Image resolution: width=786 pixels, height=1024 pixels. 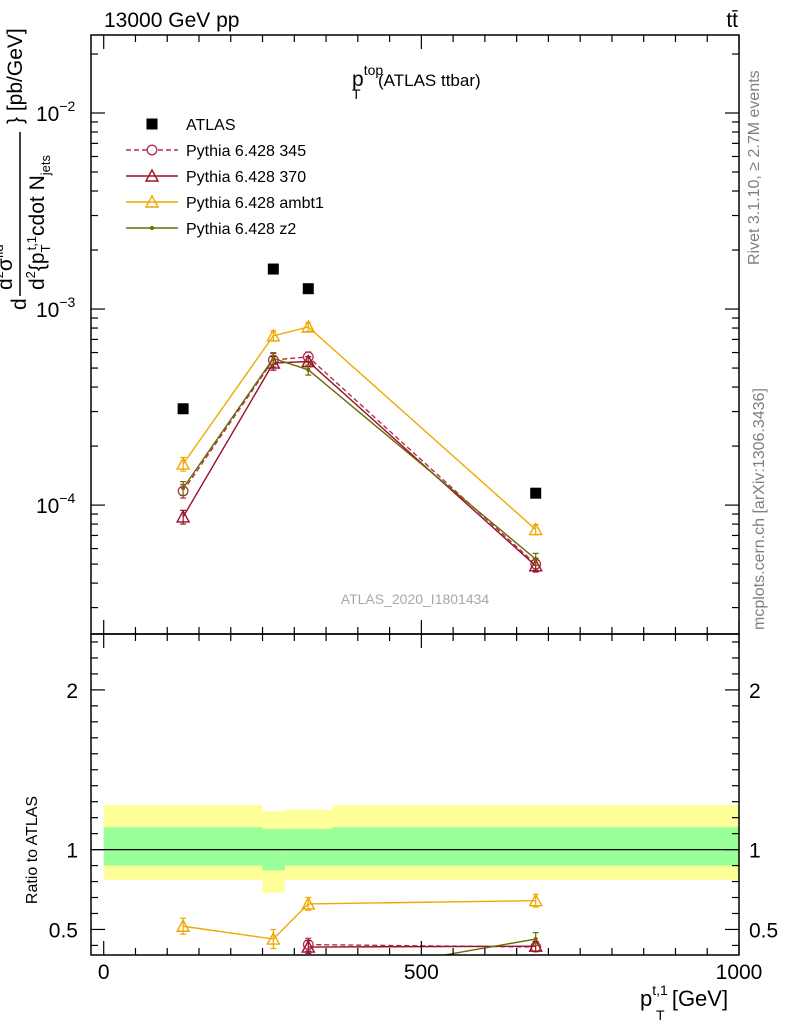 What do you see at coordinates (246, 177) in the screenshot?
I see `legend-pythia-6-428-370-label: Pythia 6.428 370` at bounding box center [246, 177].